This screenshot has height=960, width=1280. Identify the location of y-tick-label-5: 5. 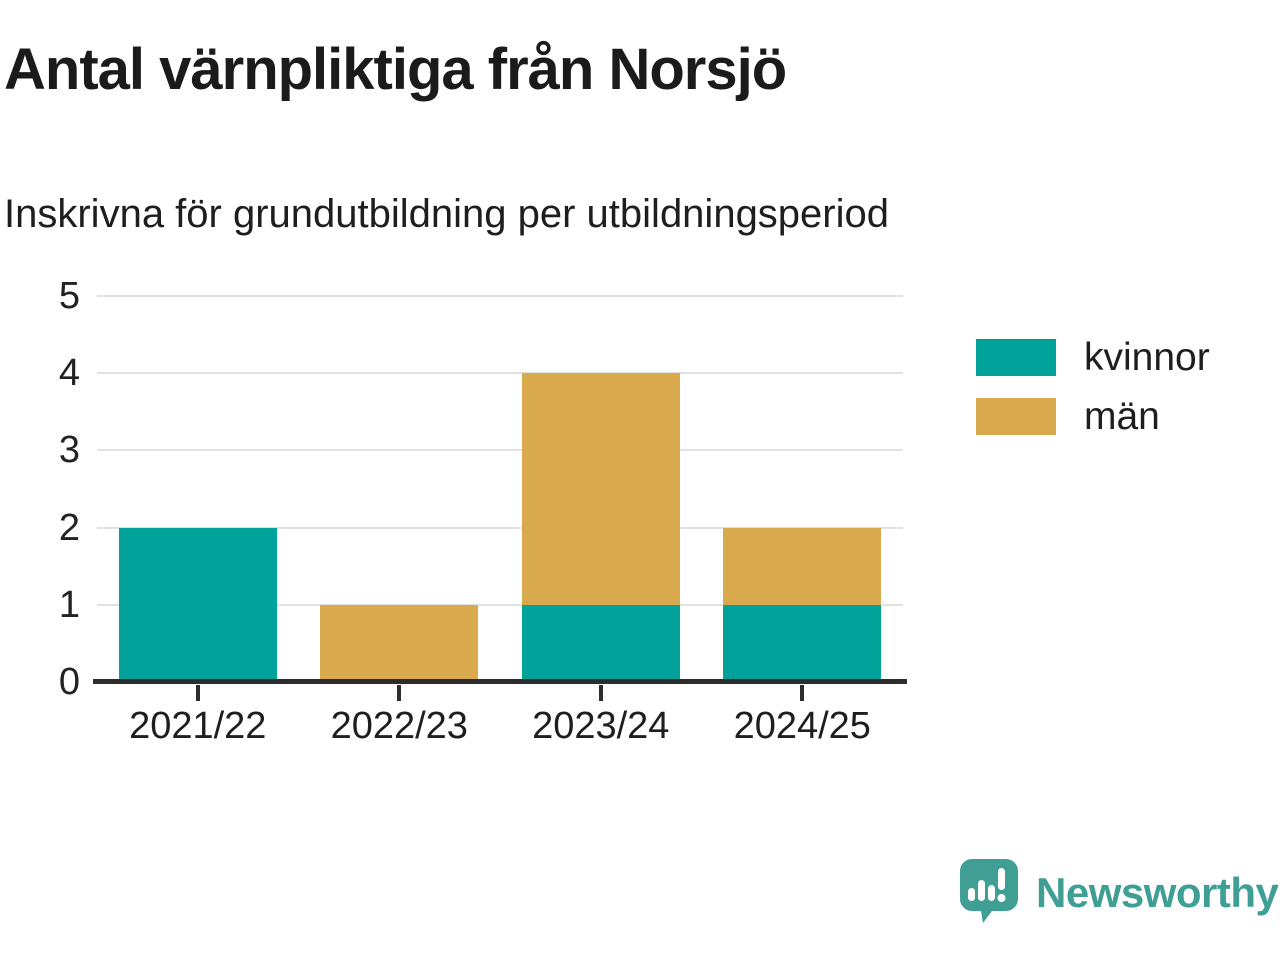
(69, 296).